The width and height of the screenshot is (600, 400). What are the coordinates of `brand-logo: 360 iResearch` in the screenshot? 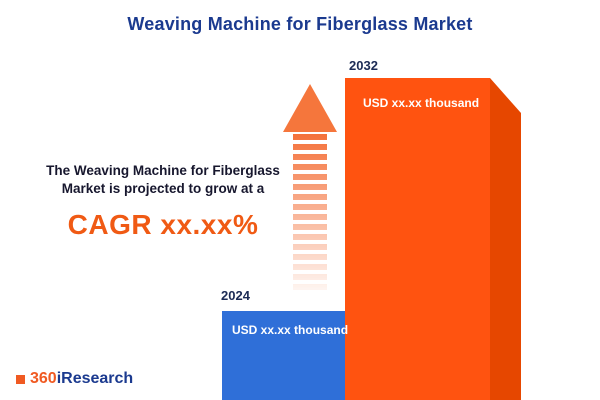 It's located at (74, 379).